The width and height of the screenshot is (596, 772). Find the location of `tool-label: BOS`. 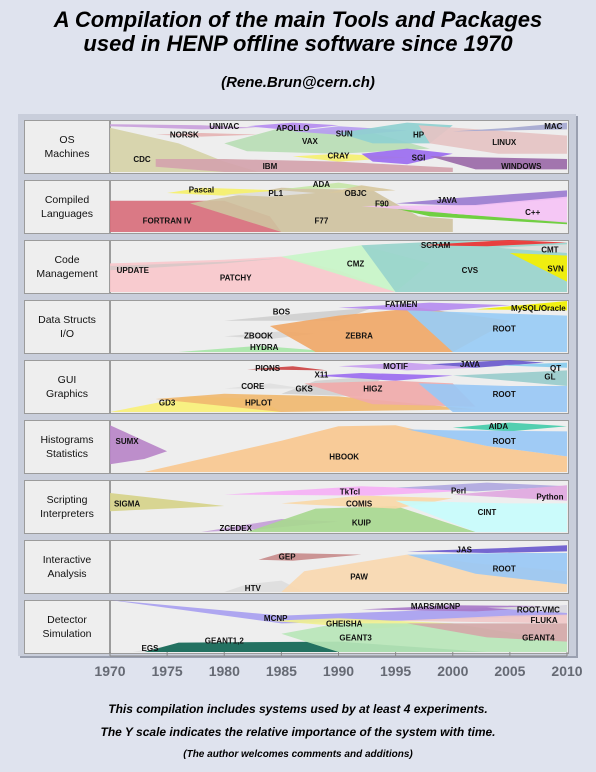

tool-label: BOS is located at coordinates (282, 311).